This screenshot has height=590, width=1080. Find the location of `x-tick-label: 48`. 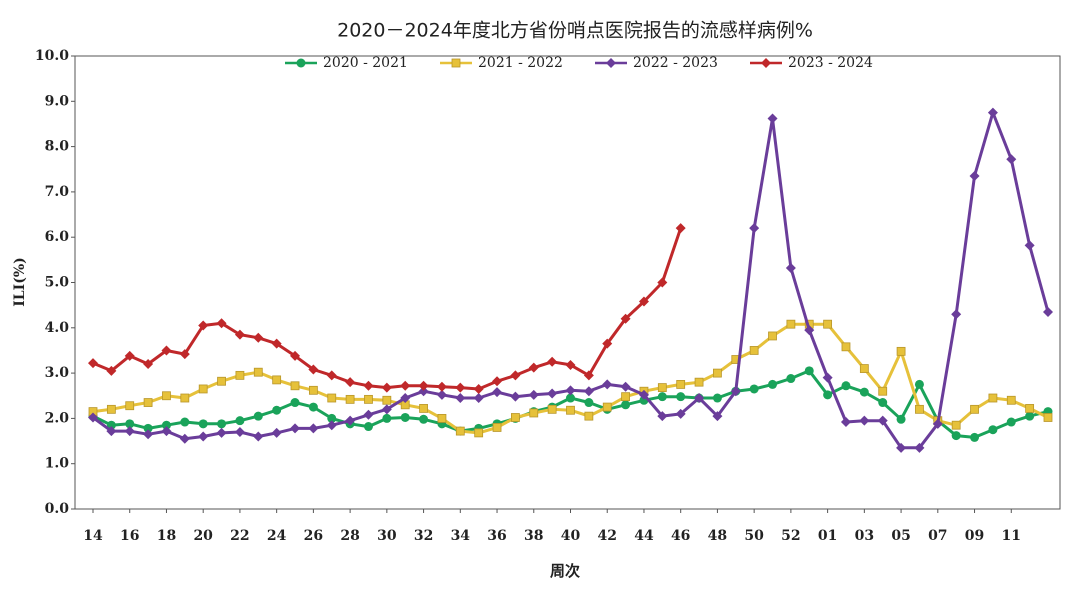

x-tick-label: 48 is located at coordinates (717, 536).